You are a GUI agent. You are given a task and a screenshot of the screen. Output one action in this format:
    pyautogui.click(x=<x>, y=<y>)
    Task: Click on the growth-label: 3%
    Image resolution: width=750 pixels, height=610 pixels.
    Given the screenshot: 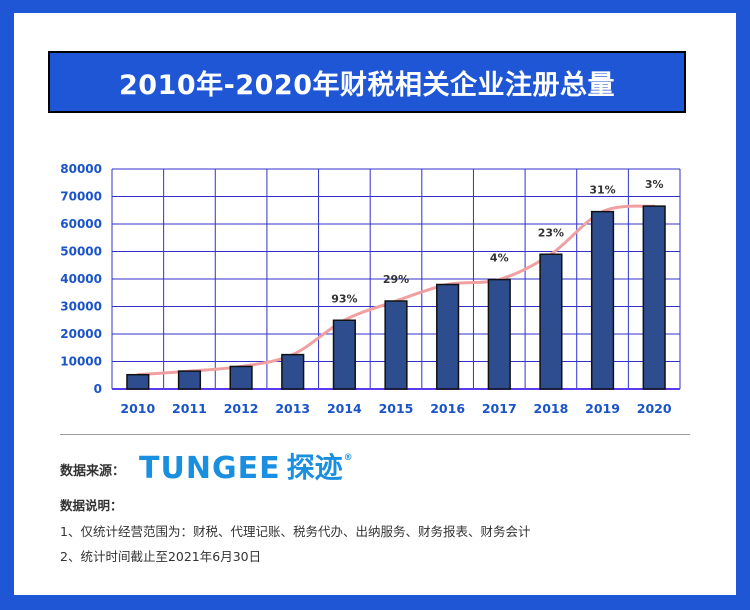 What is the action you would take?
    pyautogui.click(x=654, y=184)
    